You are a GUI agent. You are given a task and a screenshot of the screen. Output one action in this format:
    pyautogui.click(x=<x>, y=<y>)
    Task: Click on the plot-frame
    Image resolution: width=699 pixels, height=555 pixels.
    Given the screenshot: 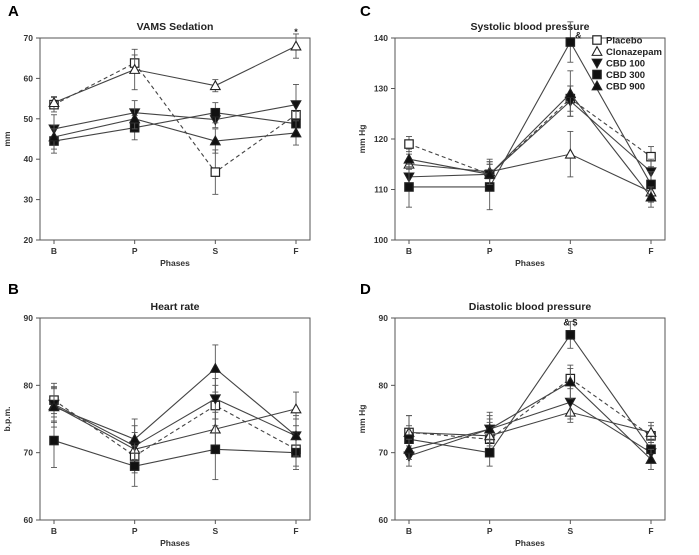 What is the action you would take?
    pyautogui.click(x=530, y=419)
    